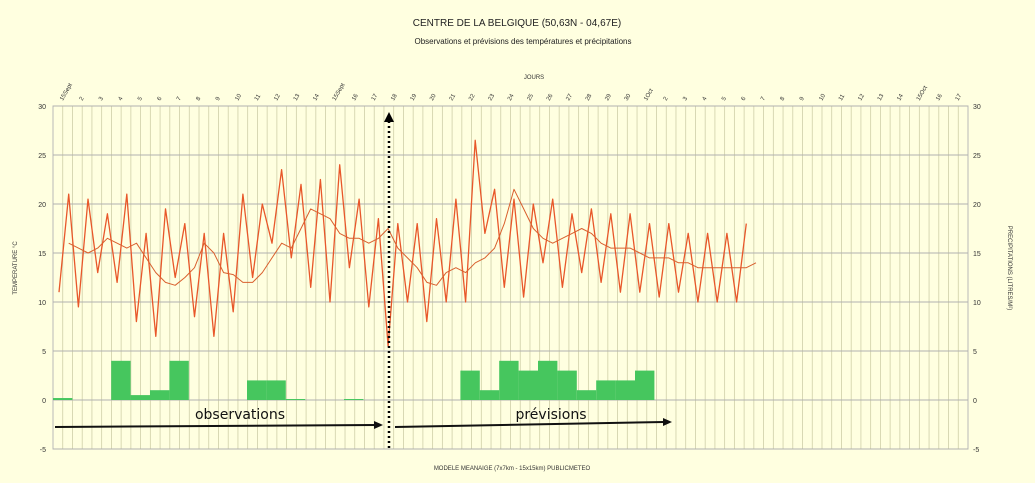 The width and height of the screenshot is (1035, 483). What do you see at coordinates (472, 97) in the screenshot?
I see `day-tick-label: 22` at bounding box center [472, 97].